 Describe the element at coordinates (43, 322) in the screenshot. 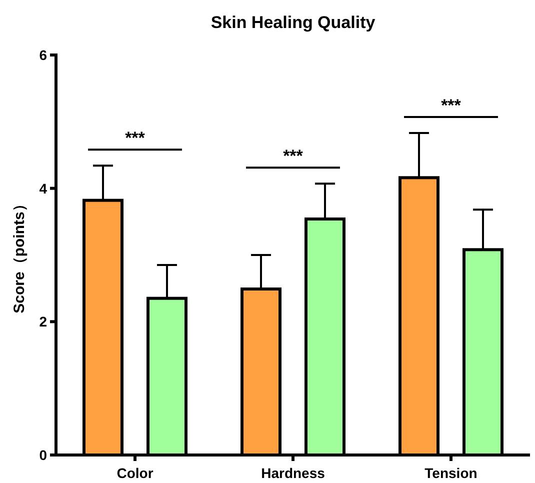

I see `y-tick-label: 2` at that location.